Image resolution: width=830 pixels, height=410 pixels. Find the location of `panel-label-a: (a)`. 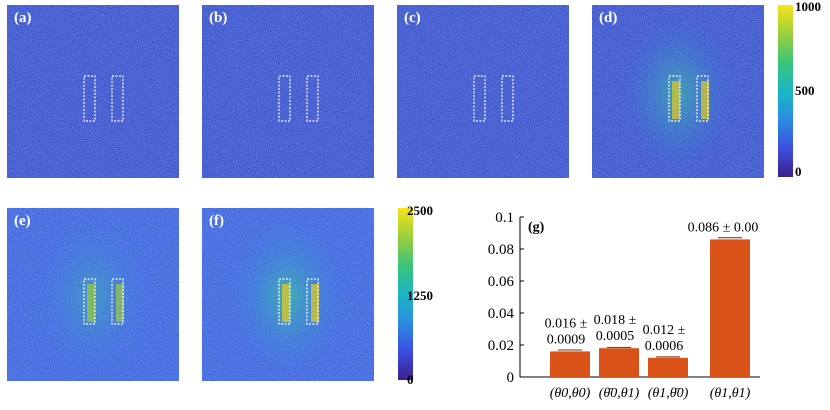

panel-label-a: (a) is located at coordinates (23, 18).